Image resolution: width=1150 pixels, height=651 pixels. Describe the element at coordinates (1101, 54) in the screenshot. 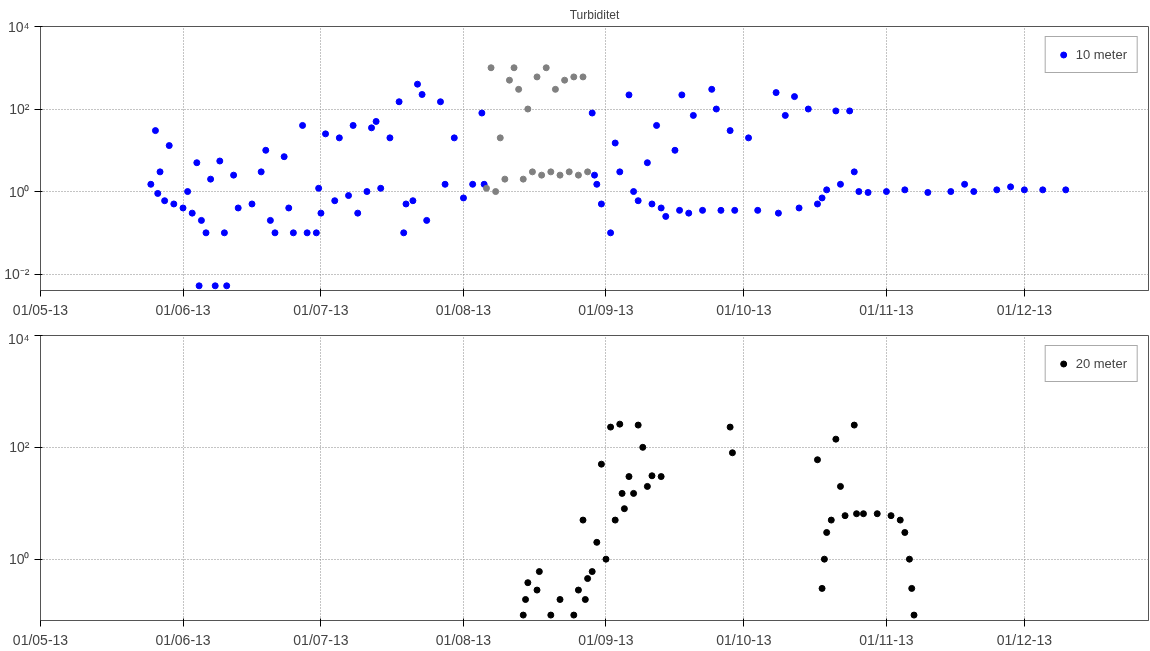

I see `legend-label: 10 meter` at that location.